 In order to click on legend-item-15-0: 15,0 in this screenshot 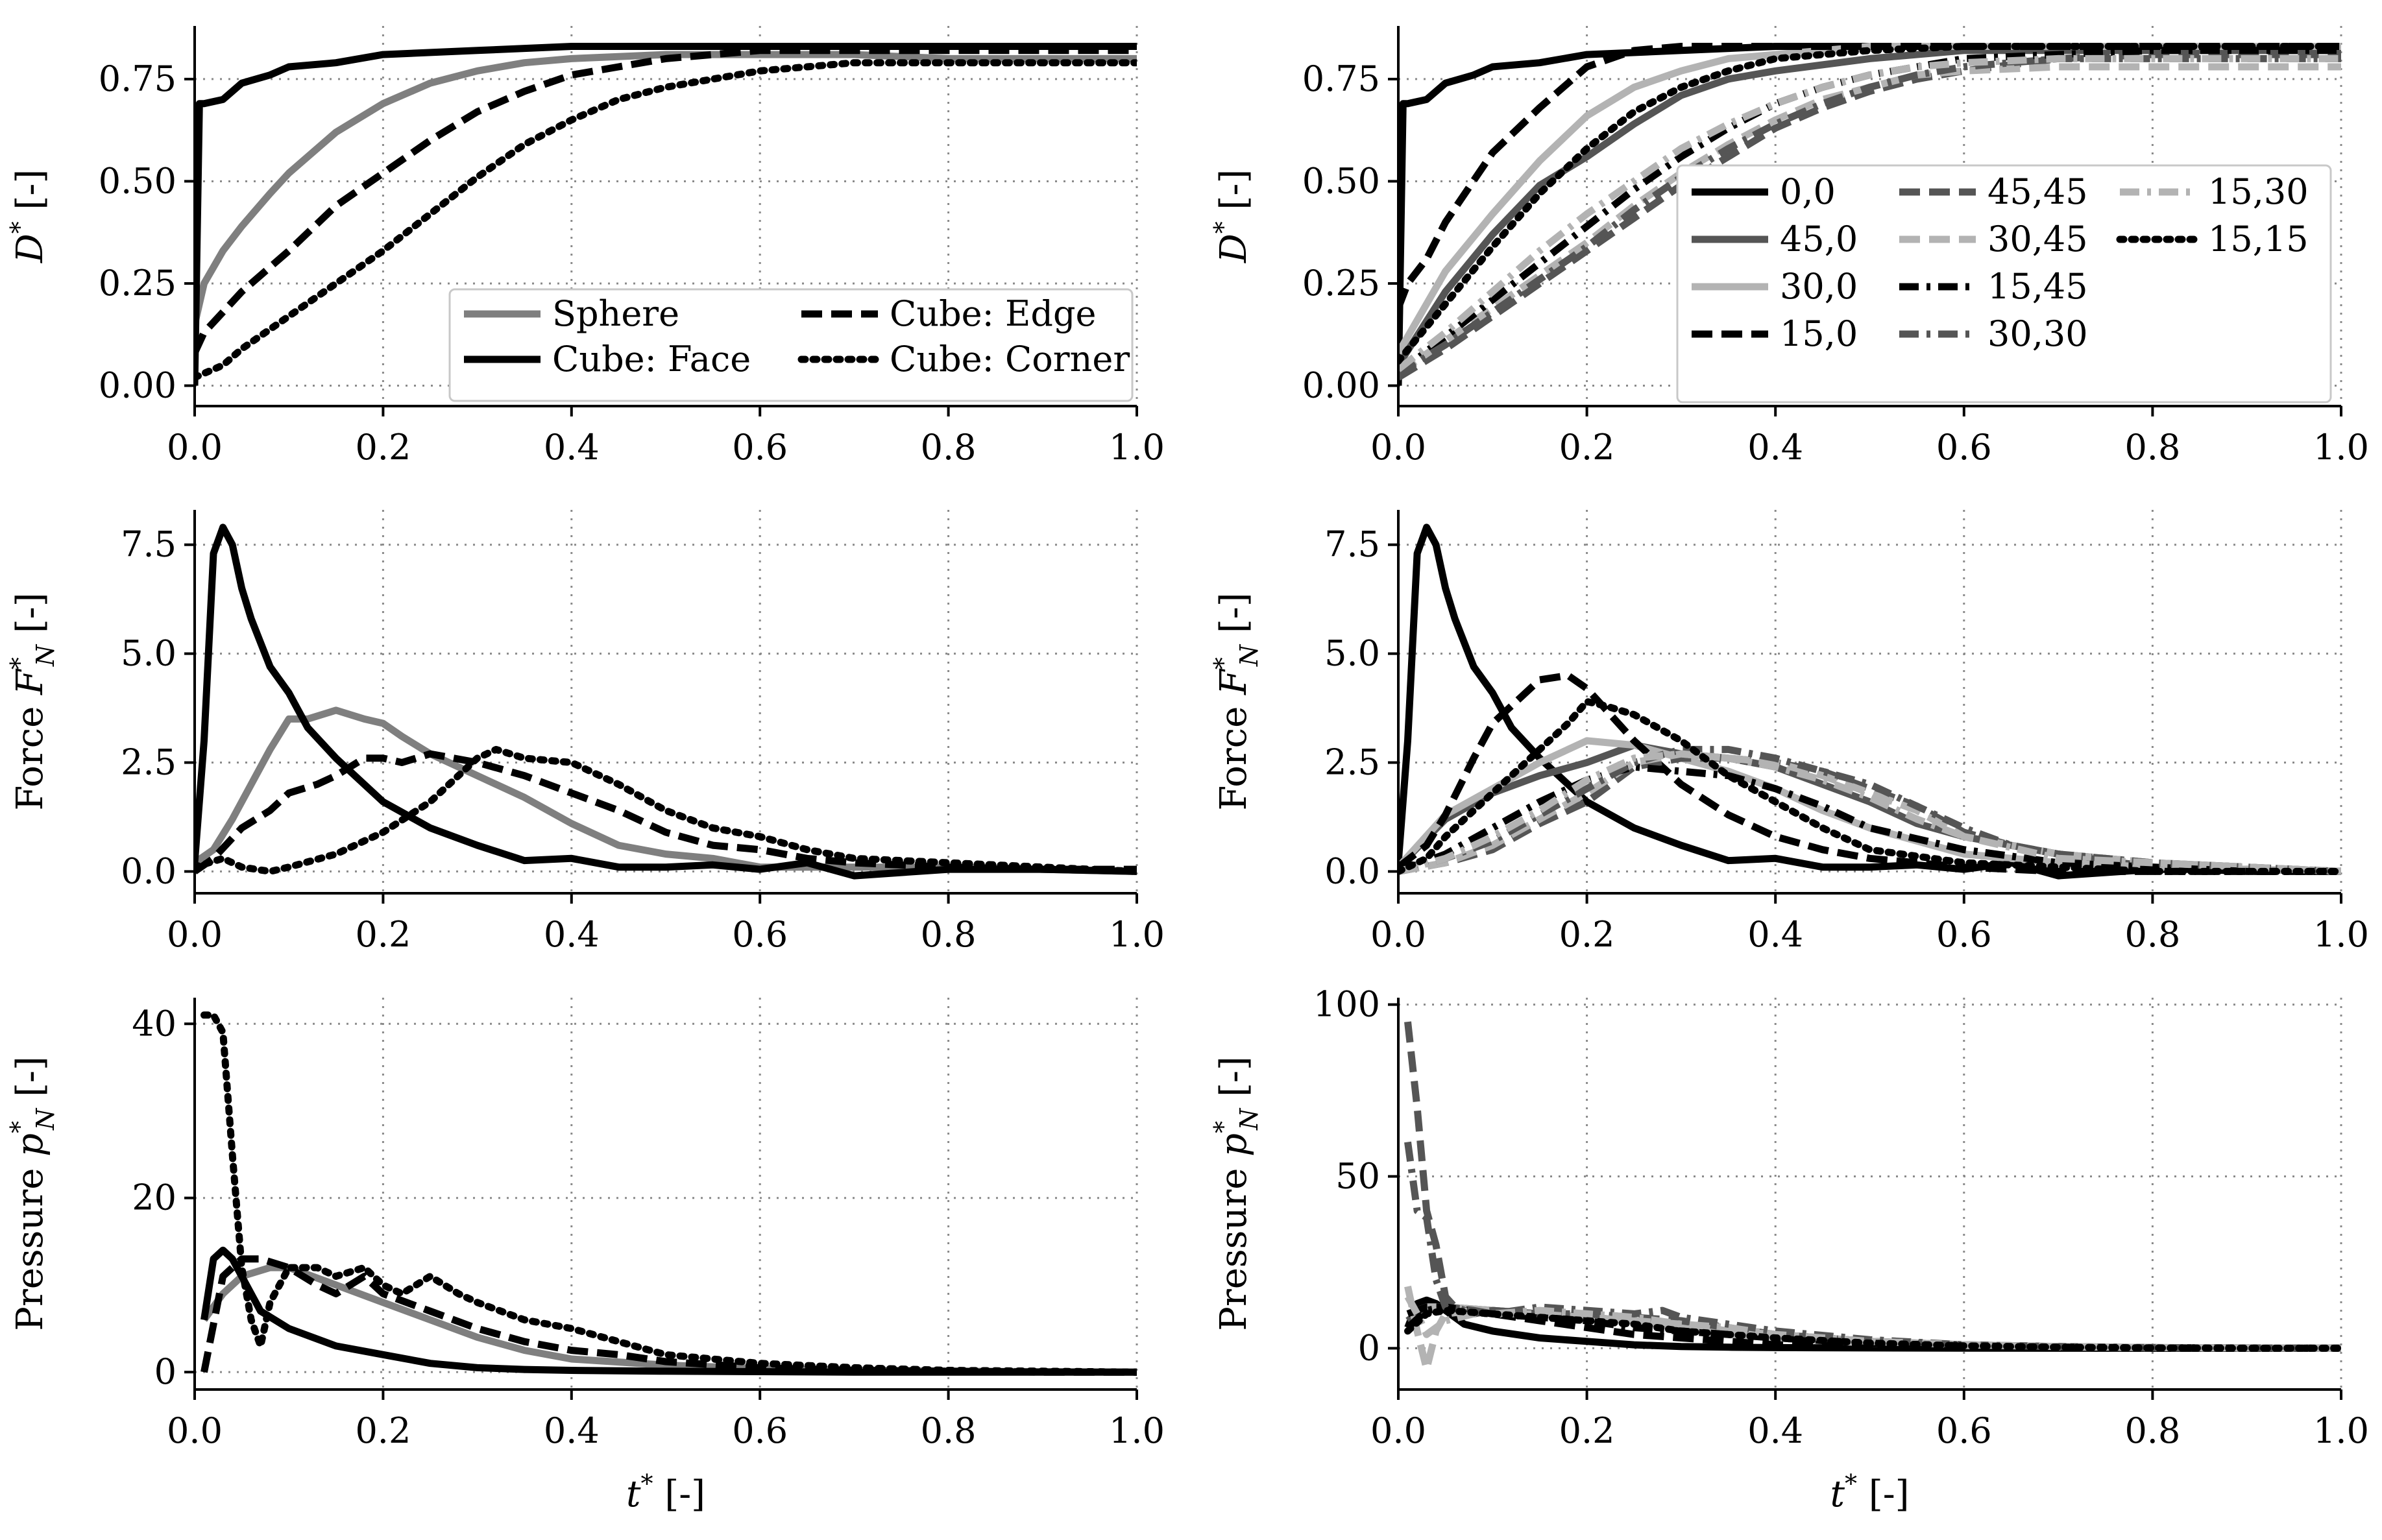, I will do `click(1775, 333)`.